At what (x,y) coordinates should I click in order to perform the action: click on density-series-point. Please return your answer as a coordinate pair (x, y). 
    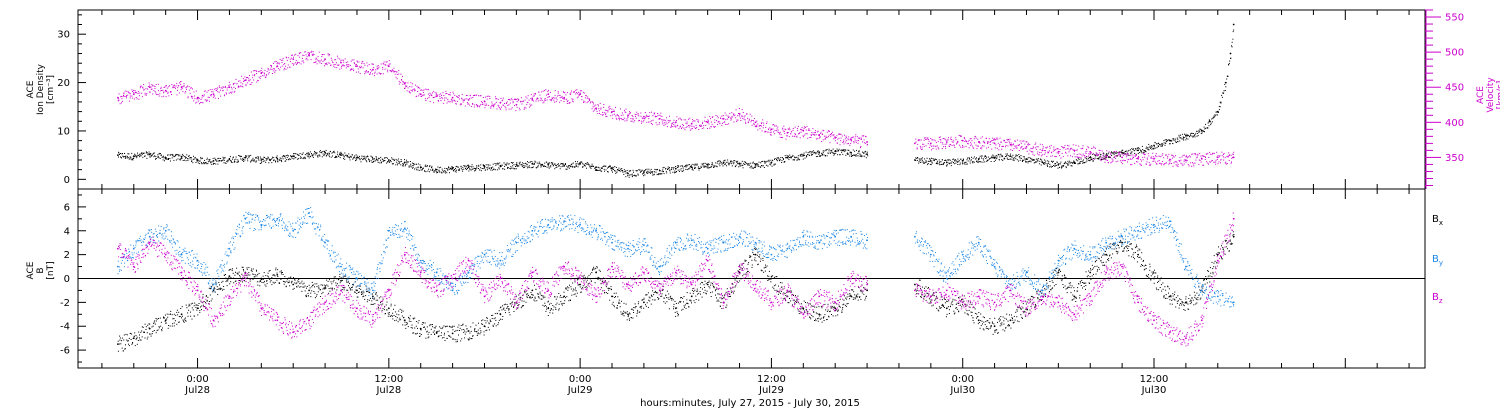
    Looking at the image, I should click on (133, 156).